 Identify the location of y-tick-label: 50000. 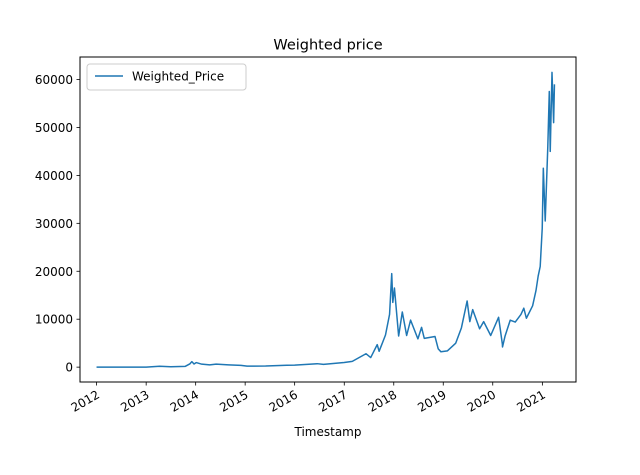
(54, 128).